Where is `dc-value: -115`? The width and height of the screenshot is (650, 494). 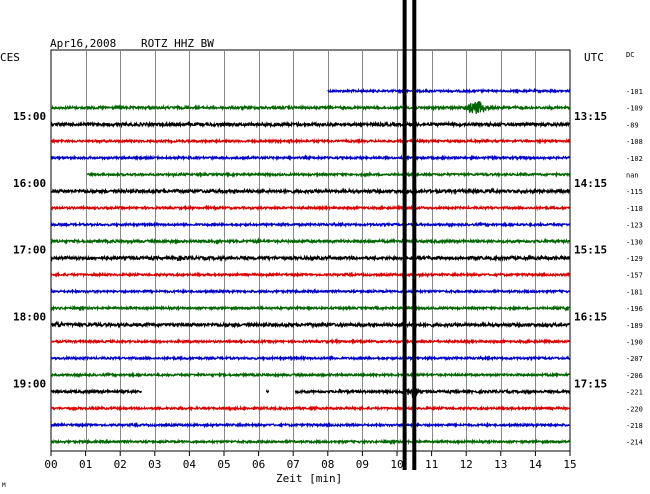
dc-value: -115 is located at coordinates (634, 192).